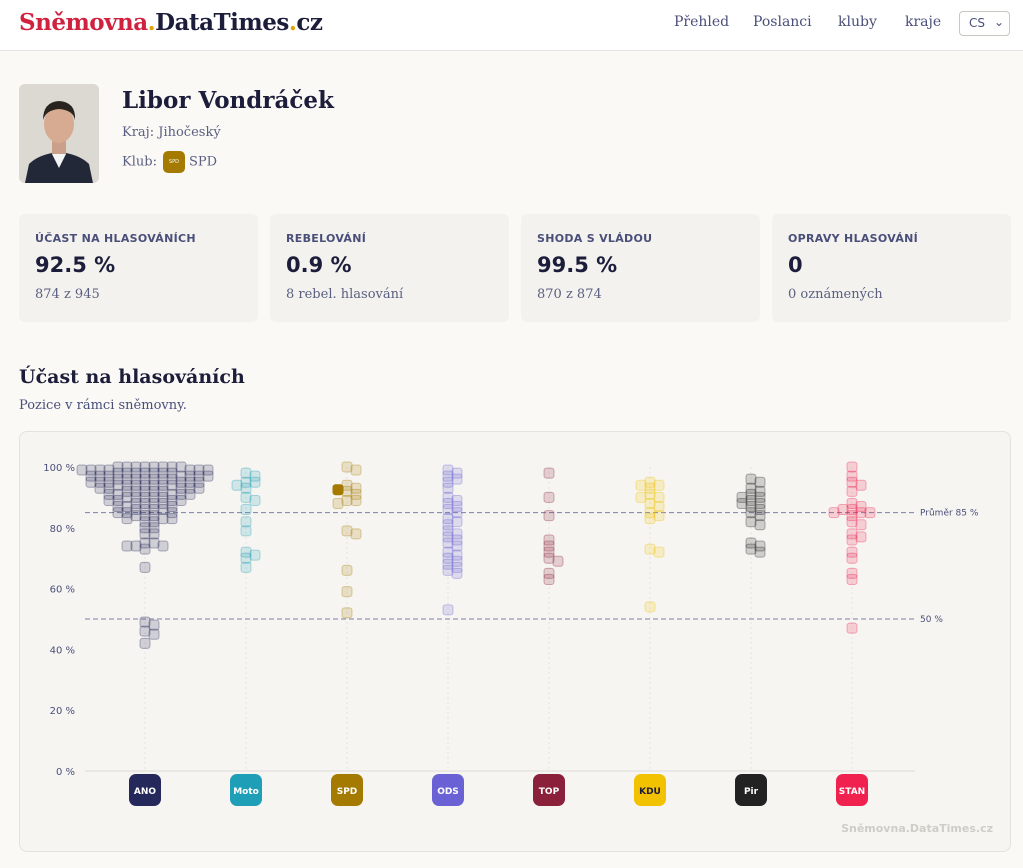 This screenshot has width=1023, height=868. I want to click on section-title: Účast na hlasováních, so click(132, 377).